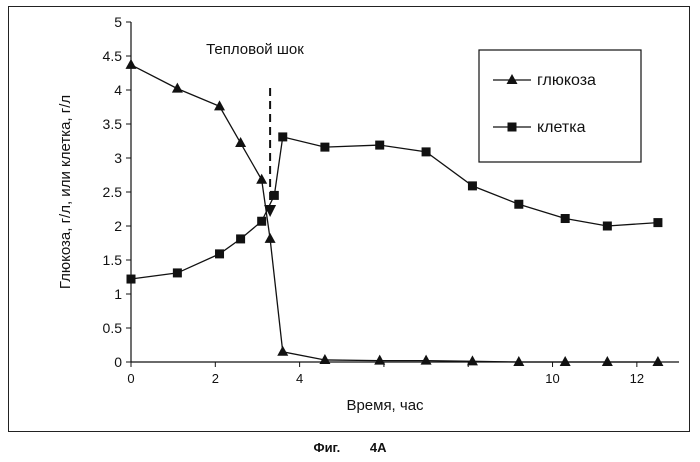 The image size is (700, 462). What do you see at coordinates (113, 56) in the screenshot?
I see `y-tick-label: 4.5` at bounding box center [113, 56].